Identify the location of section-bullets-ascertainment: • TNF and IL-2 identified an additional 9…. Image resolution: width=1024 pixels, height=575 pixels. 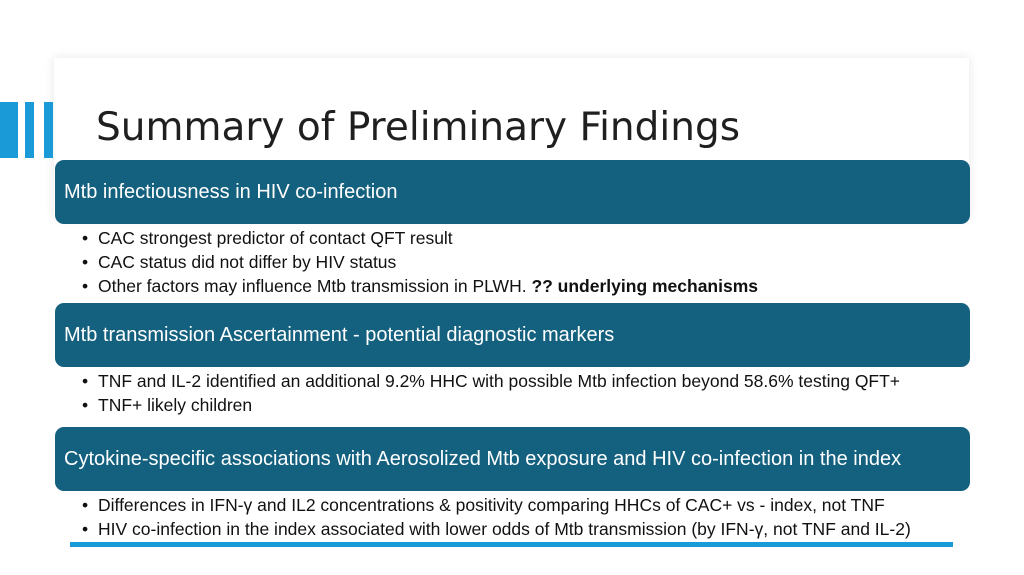
(515, 395).